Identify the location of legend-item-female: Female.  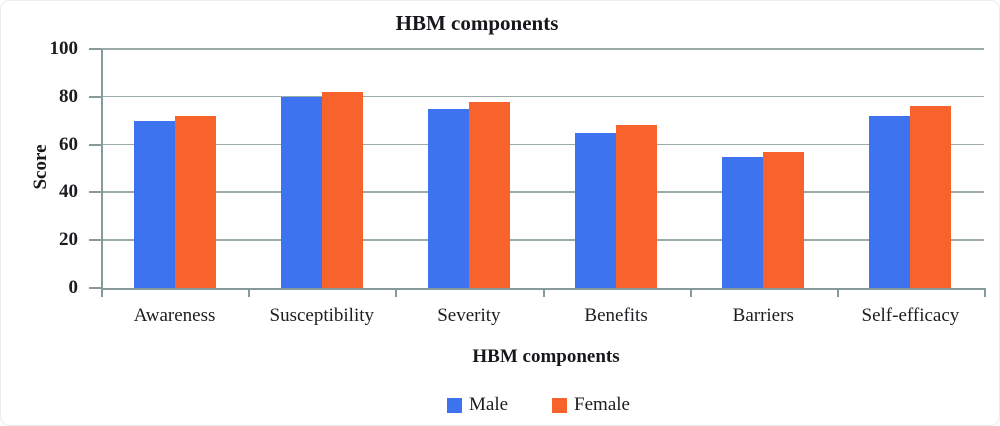
(591, 405).